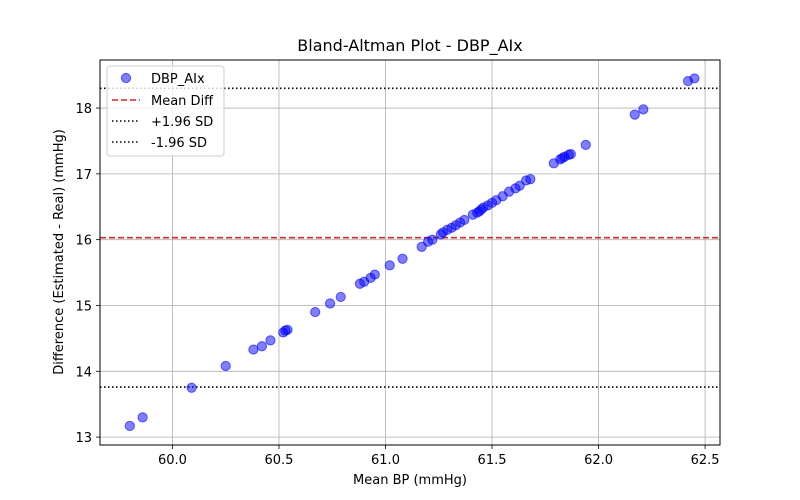  I want to click on y-axis-title: Difference (Estimated - Real) (mmHg), so click(59, 252).